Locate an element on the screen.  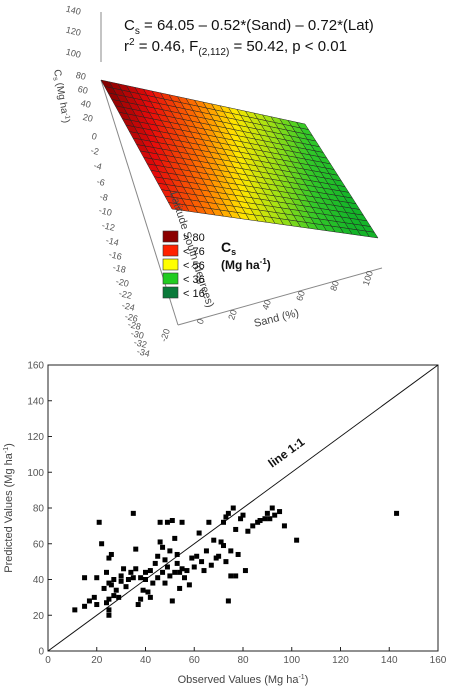
z-tick-label: -12 is located at coordinates (108, 226).